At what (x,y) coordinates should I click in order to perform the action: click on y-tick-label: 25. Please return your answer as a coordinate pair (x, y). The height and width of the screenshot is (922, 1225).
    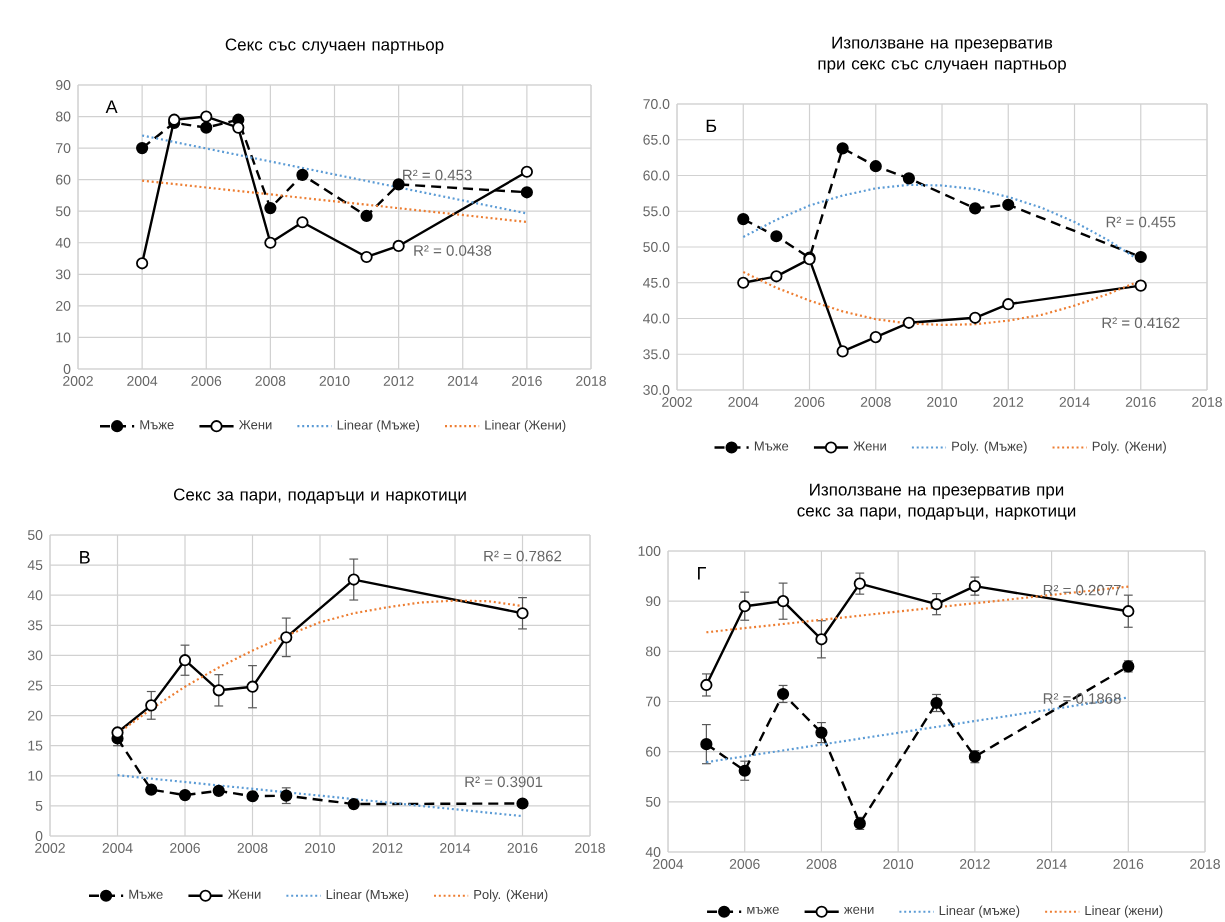
    Looking at the image, I should click on (35, 685).